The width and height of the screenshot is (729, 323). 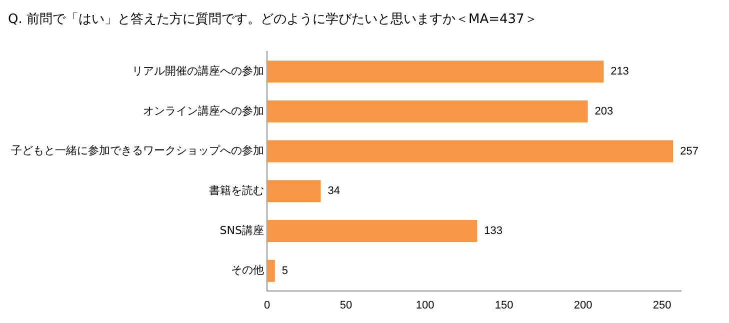 I want to click on x-tick-label: 0, so click(x=267, y=305).